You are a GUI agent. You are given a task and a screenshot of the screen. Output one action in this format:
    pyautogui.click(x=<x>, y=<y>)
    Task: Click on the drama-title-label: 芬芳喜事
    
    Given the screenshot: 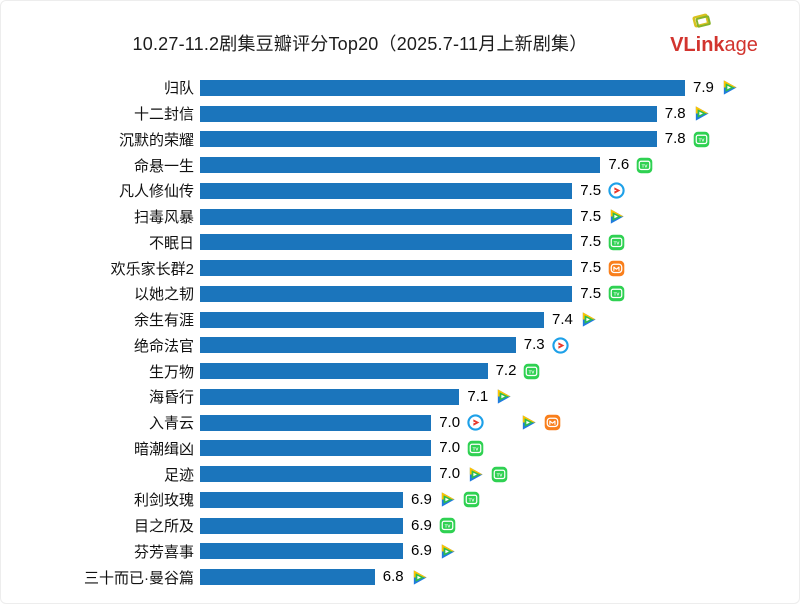 What is the action you would take?
    pyautogui.click(x=163, y=552)
    